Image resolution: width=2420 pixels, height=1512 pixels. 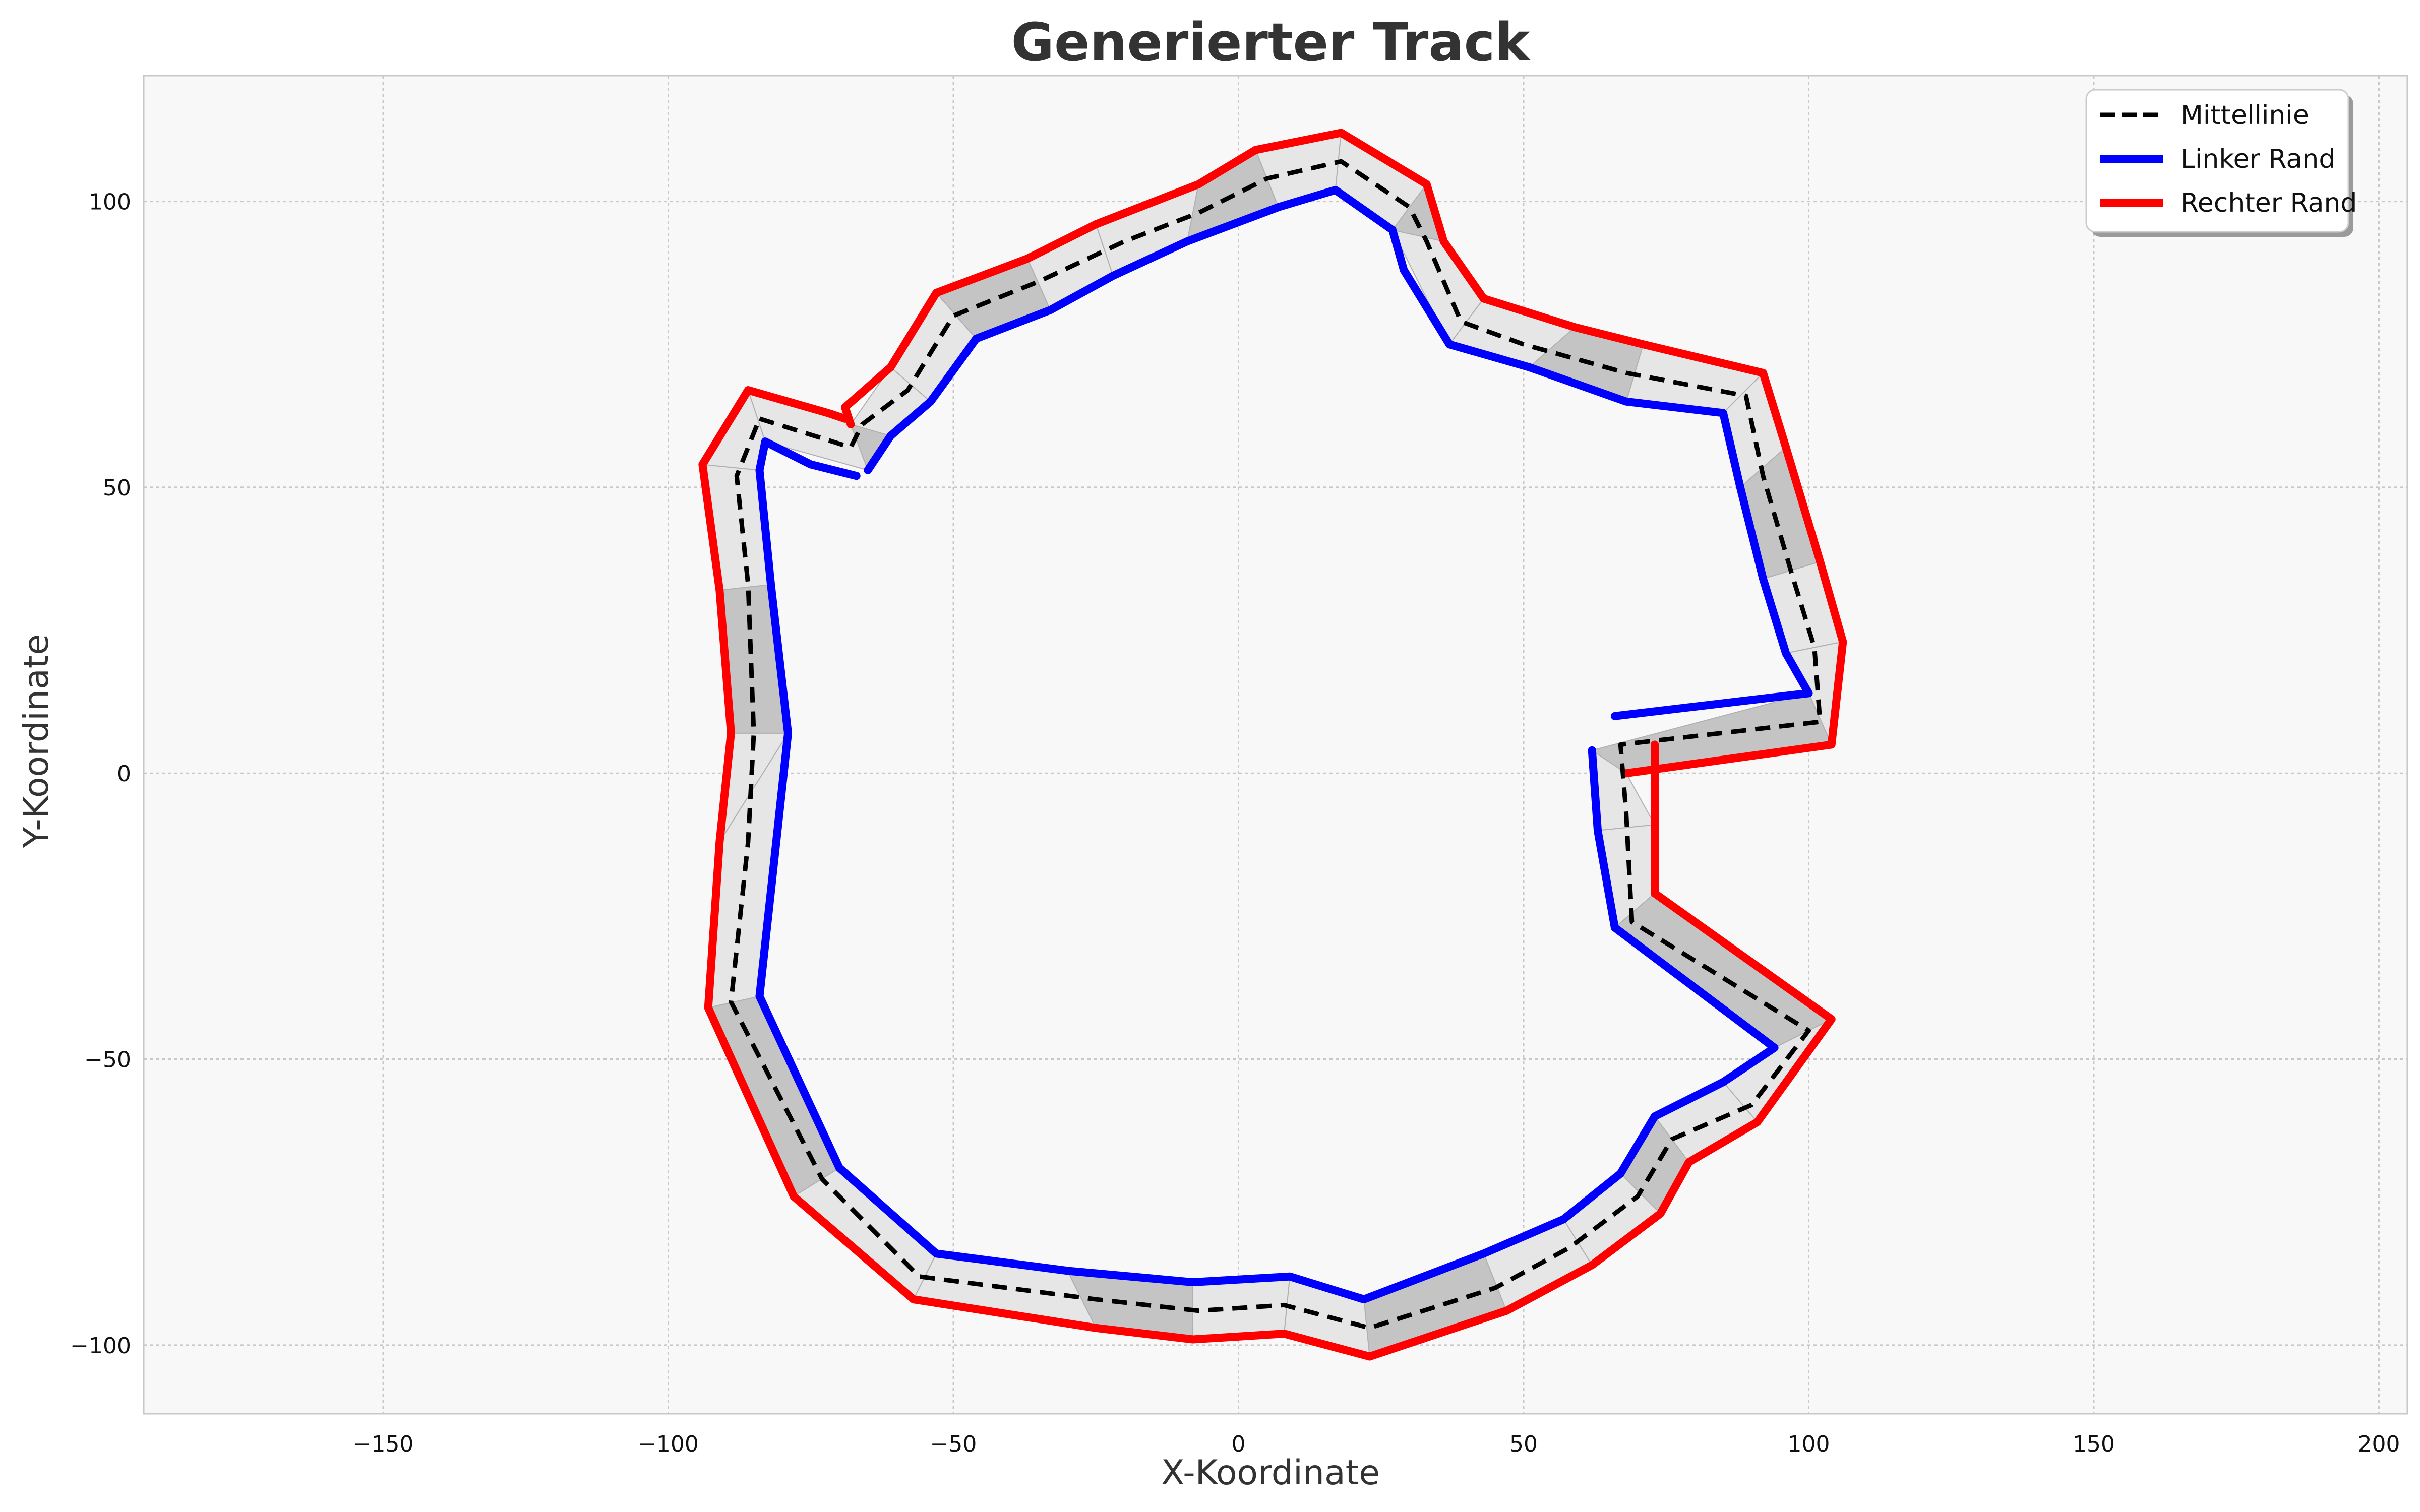 I want to click on x-tick-label: −100, so click(x=668, y=1444).